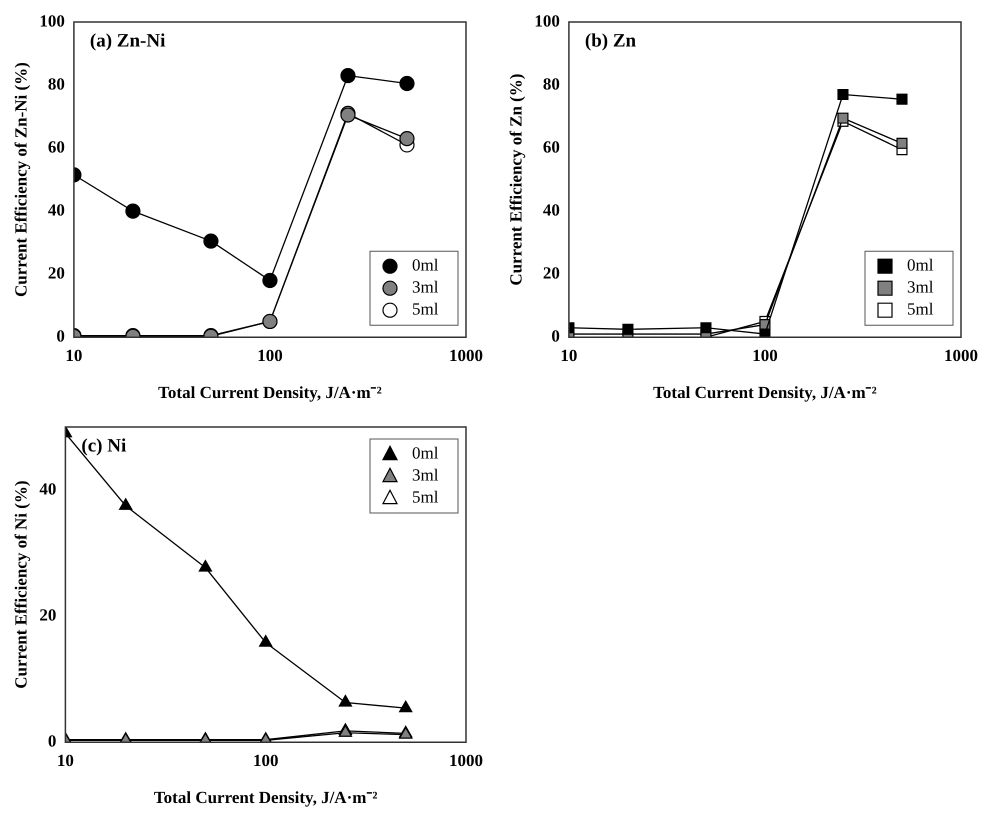 Image resolution: width=987 pixels, height=814 pixels. Describe the element at coordinates (610, 41) in the screenshot. I see `chart-title: (b) Zn` at that location.